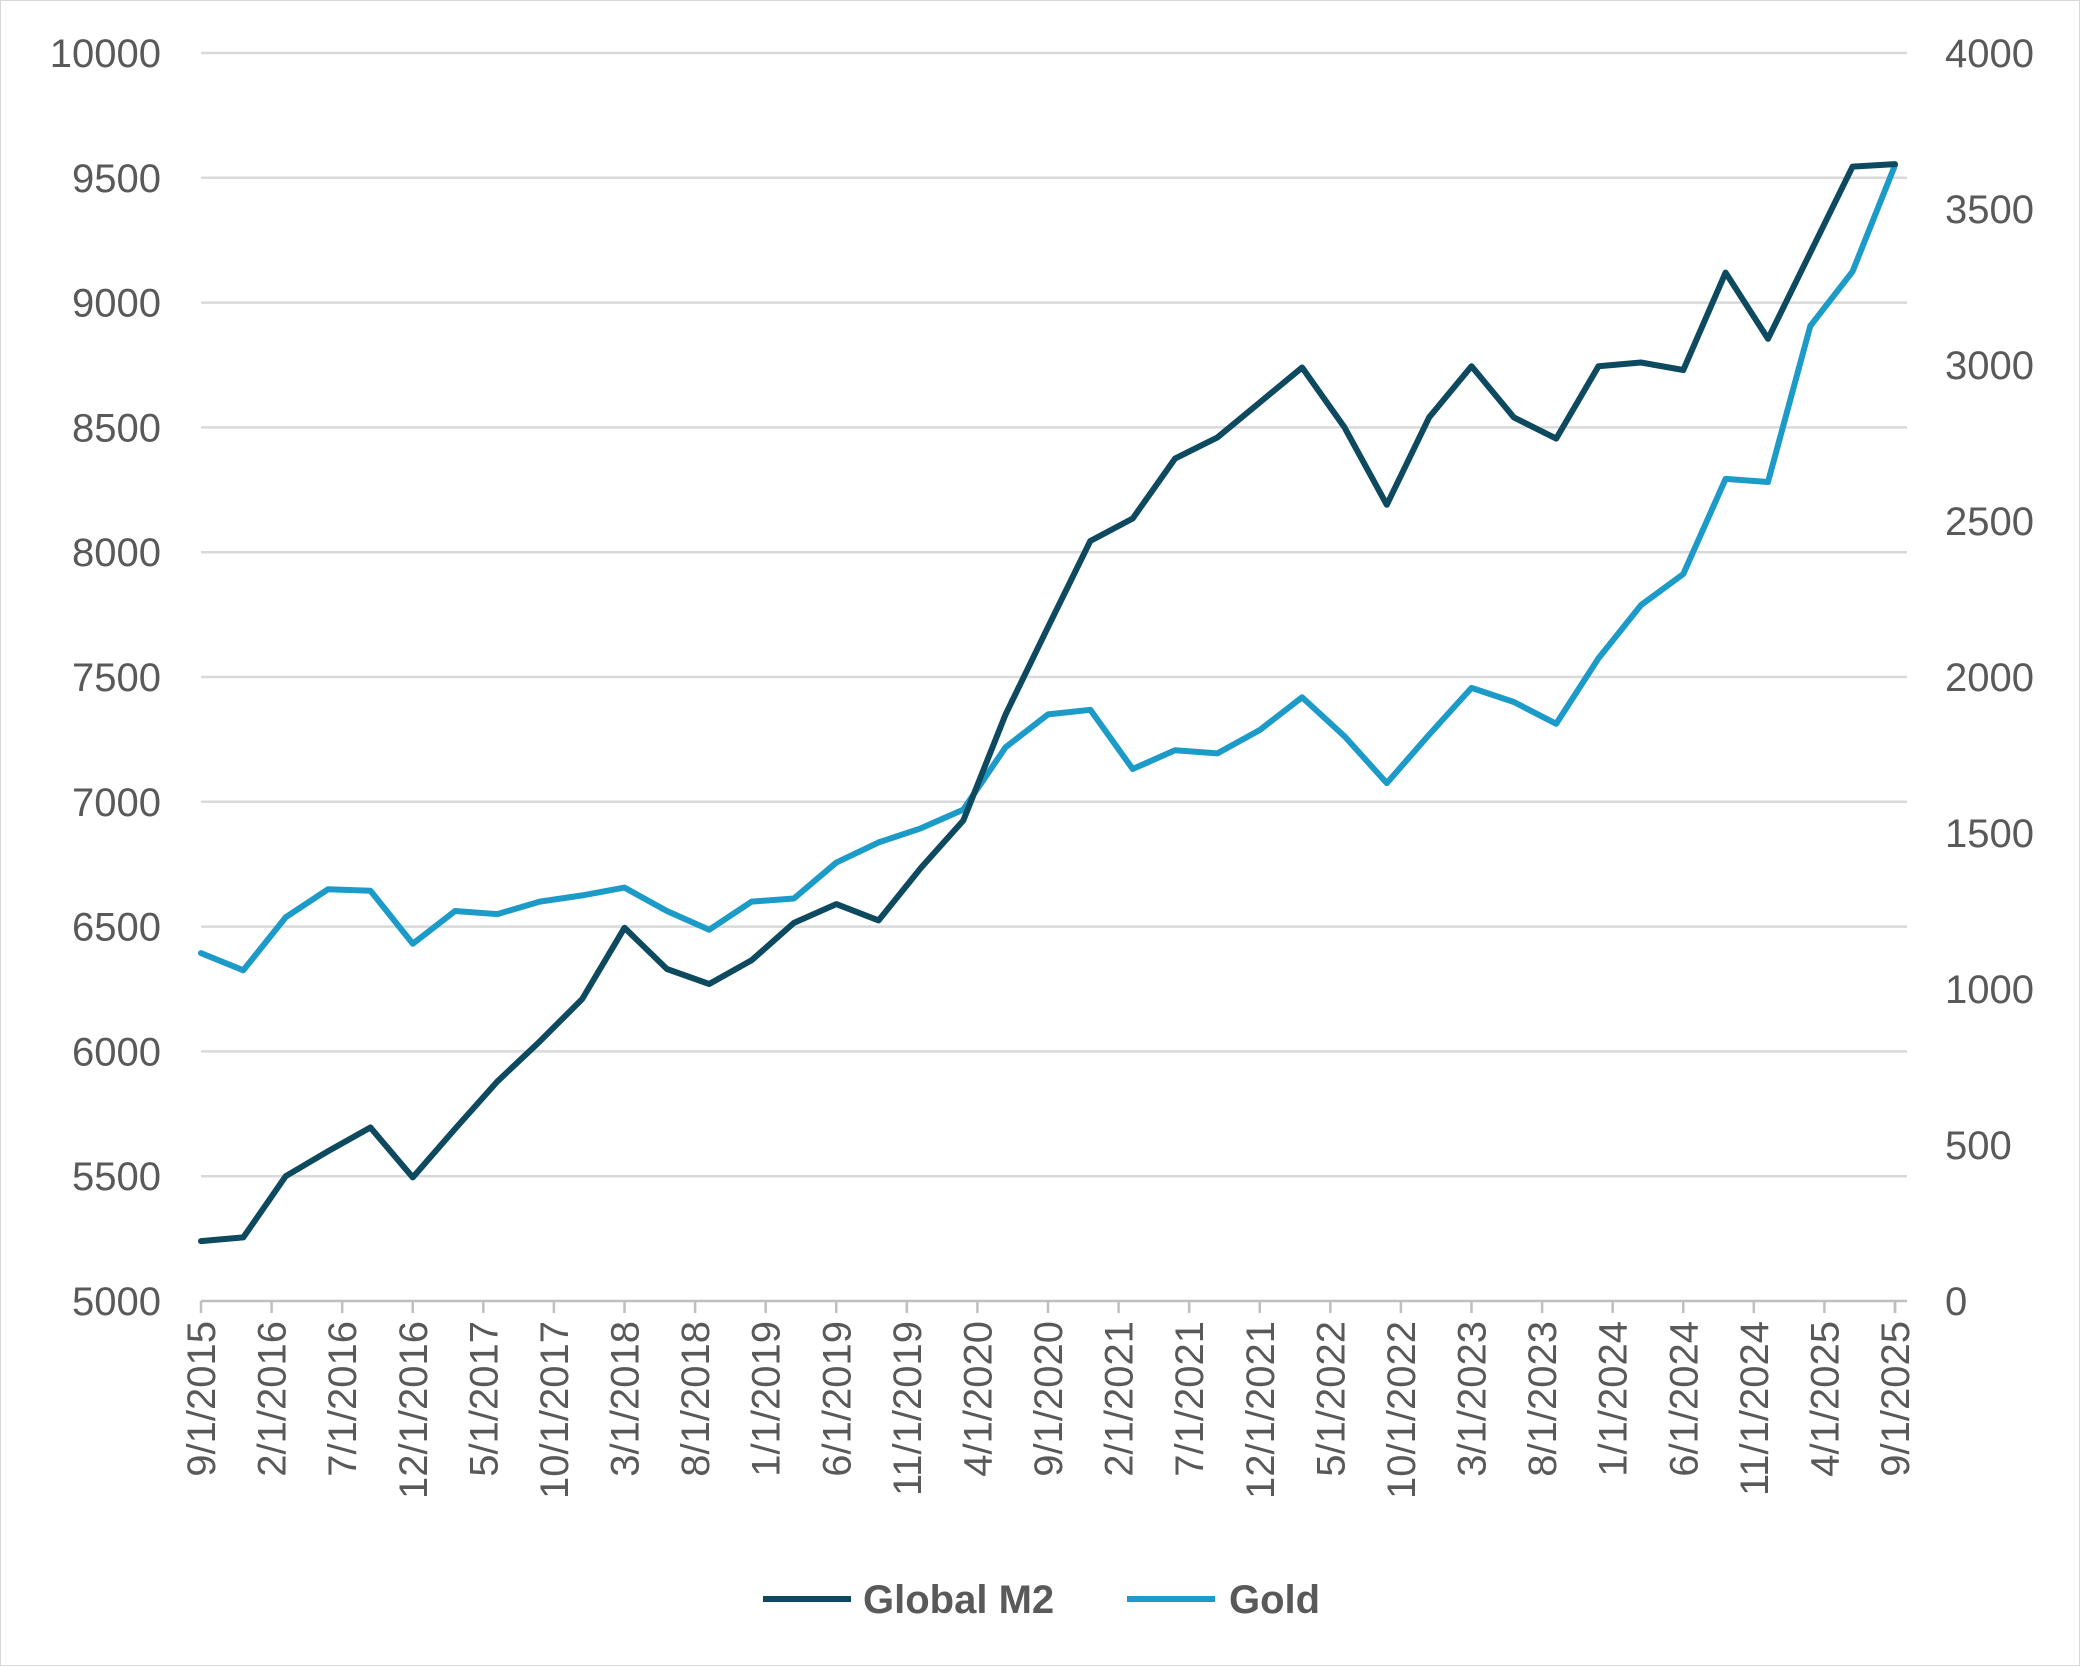 Image resolution: width=2080 pixels, height=1667 pixels. What do you see at coordinates (1989, 834) in the screenshot?
I see `right-y-tick-label: 1500` at bounding box center [1989, 834].